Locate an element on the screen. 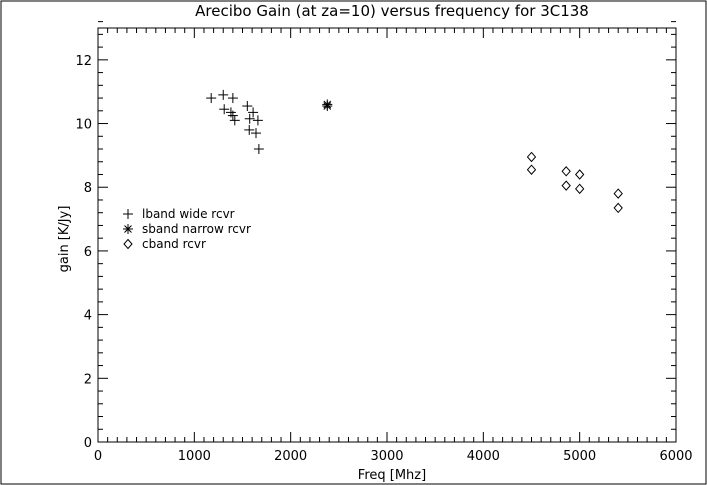  legend-item: sband narrow rcvr is located at coordinates (187, 229).